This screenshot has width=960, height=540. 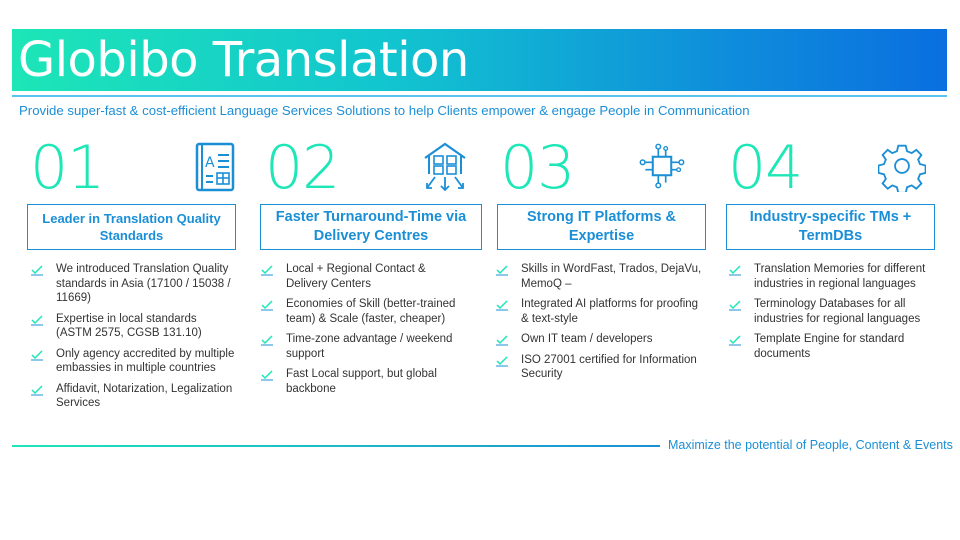 What do you see at coordinates (765, 168) in the screenshot?
I see `column-number: 04` at bounding box center [765, 168].